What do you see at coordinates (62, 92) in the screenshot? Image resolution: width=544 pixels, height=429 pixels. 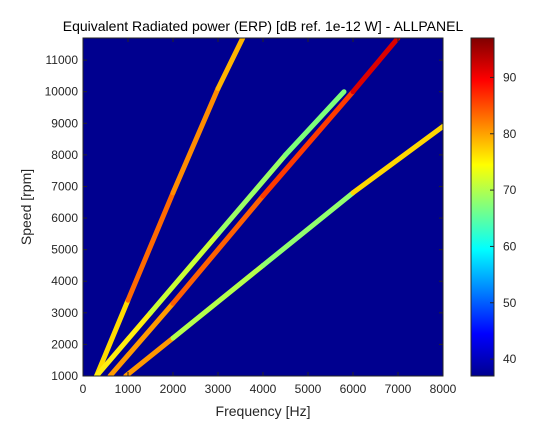 I see `y-tick-label: 10000` at bounding box center [62, 92].